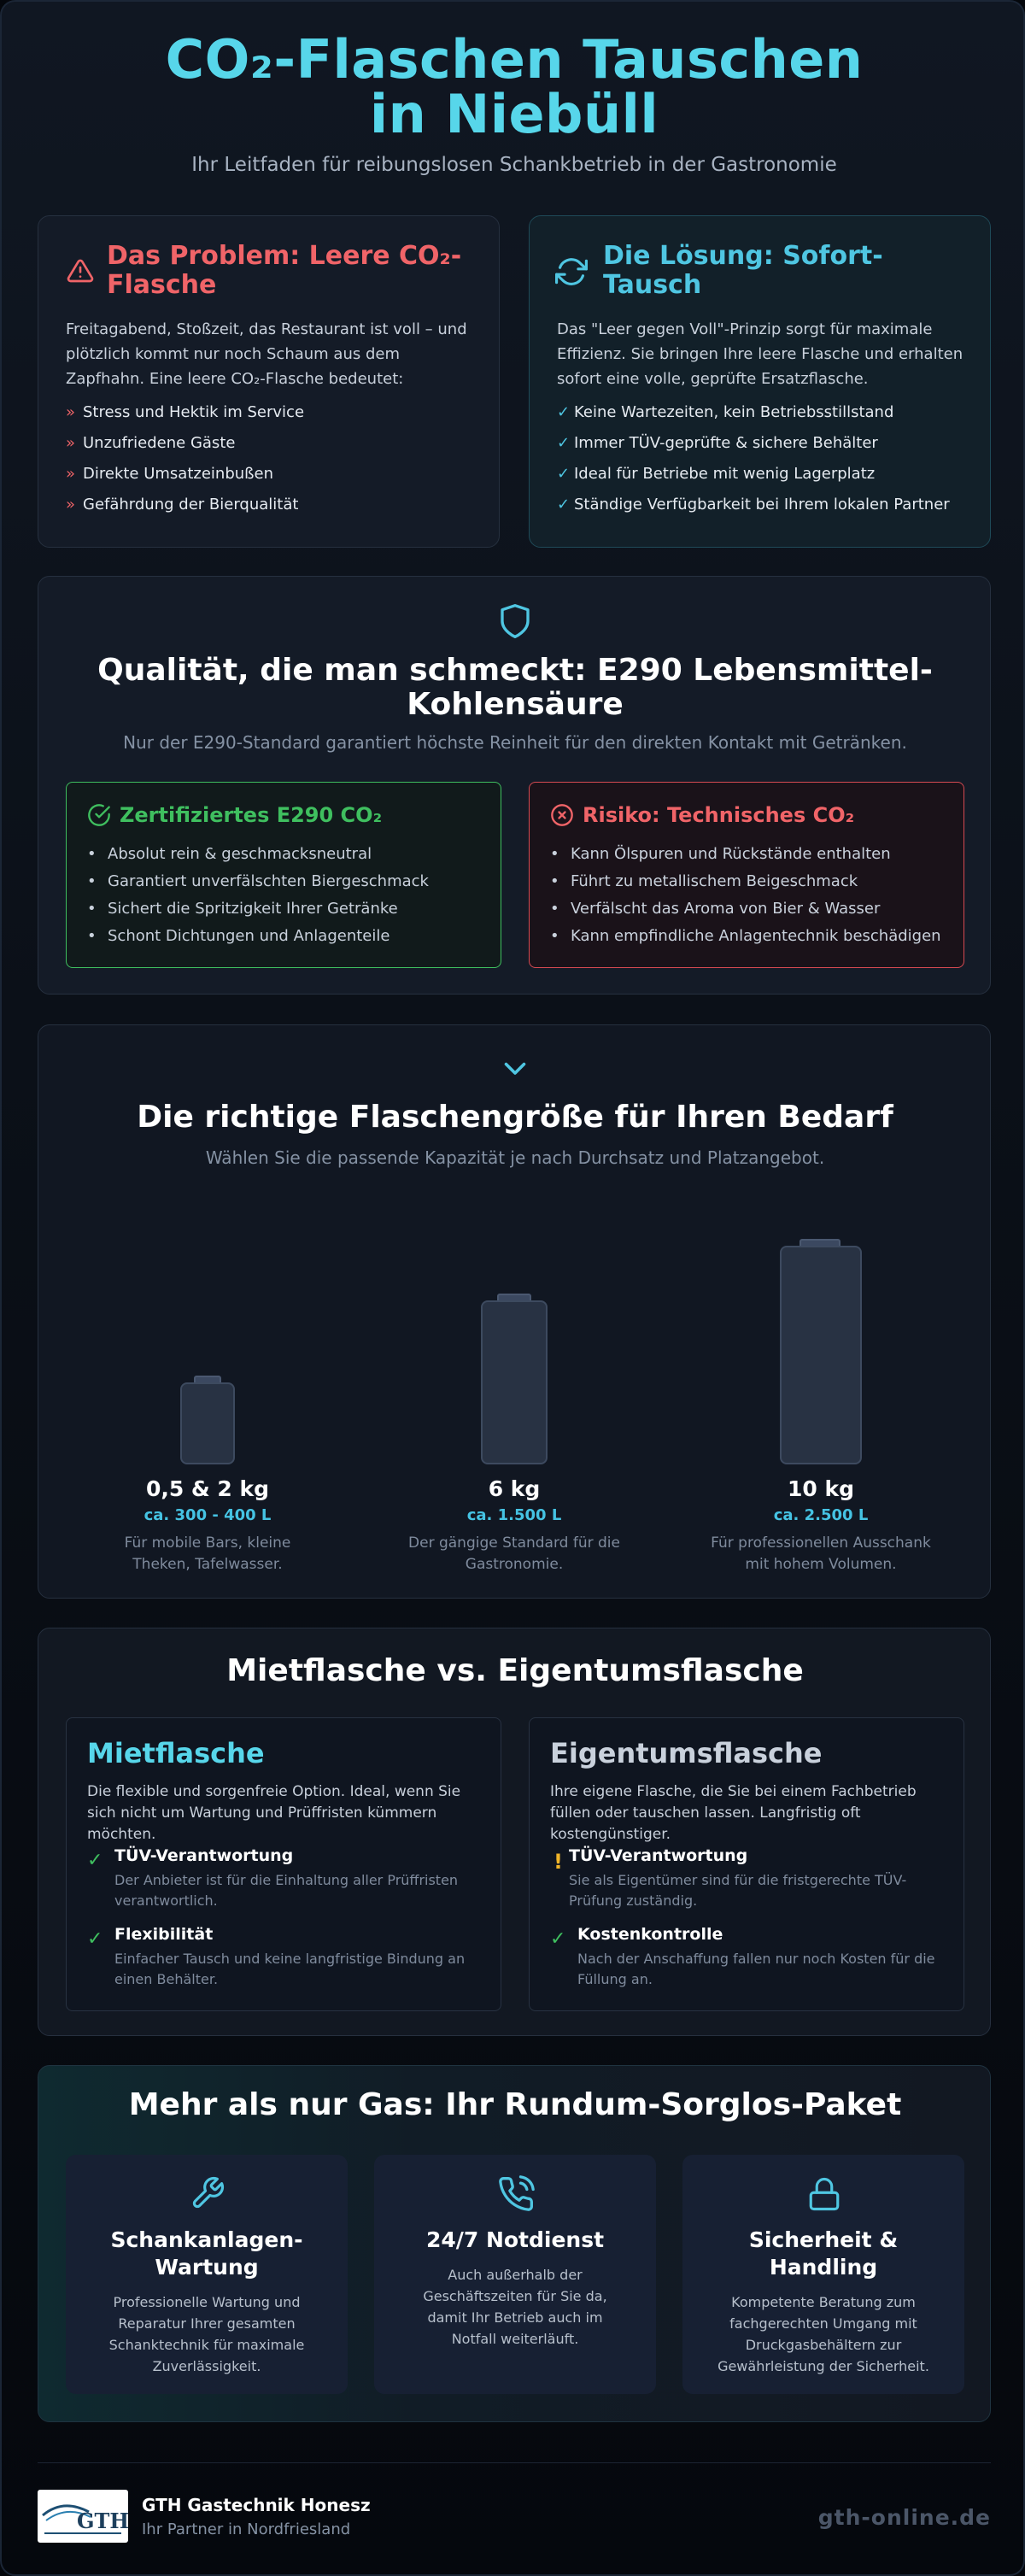 Image resolution: width=1025 pixels, height=2576 pixels. Describe the element at coordinates (823, 2253) in the screenshot. I see `service-title: Sicherheit & Handling` at that location.